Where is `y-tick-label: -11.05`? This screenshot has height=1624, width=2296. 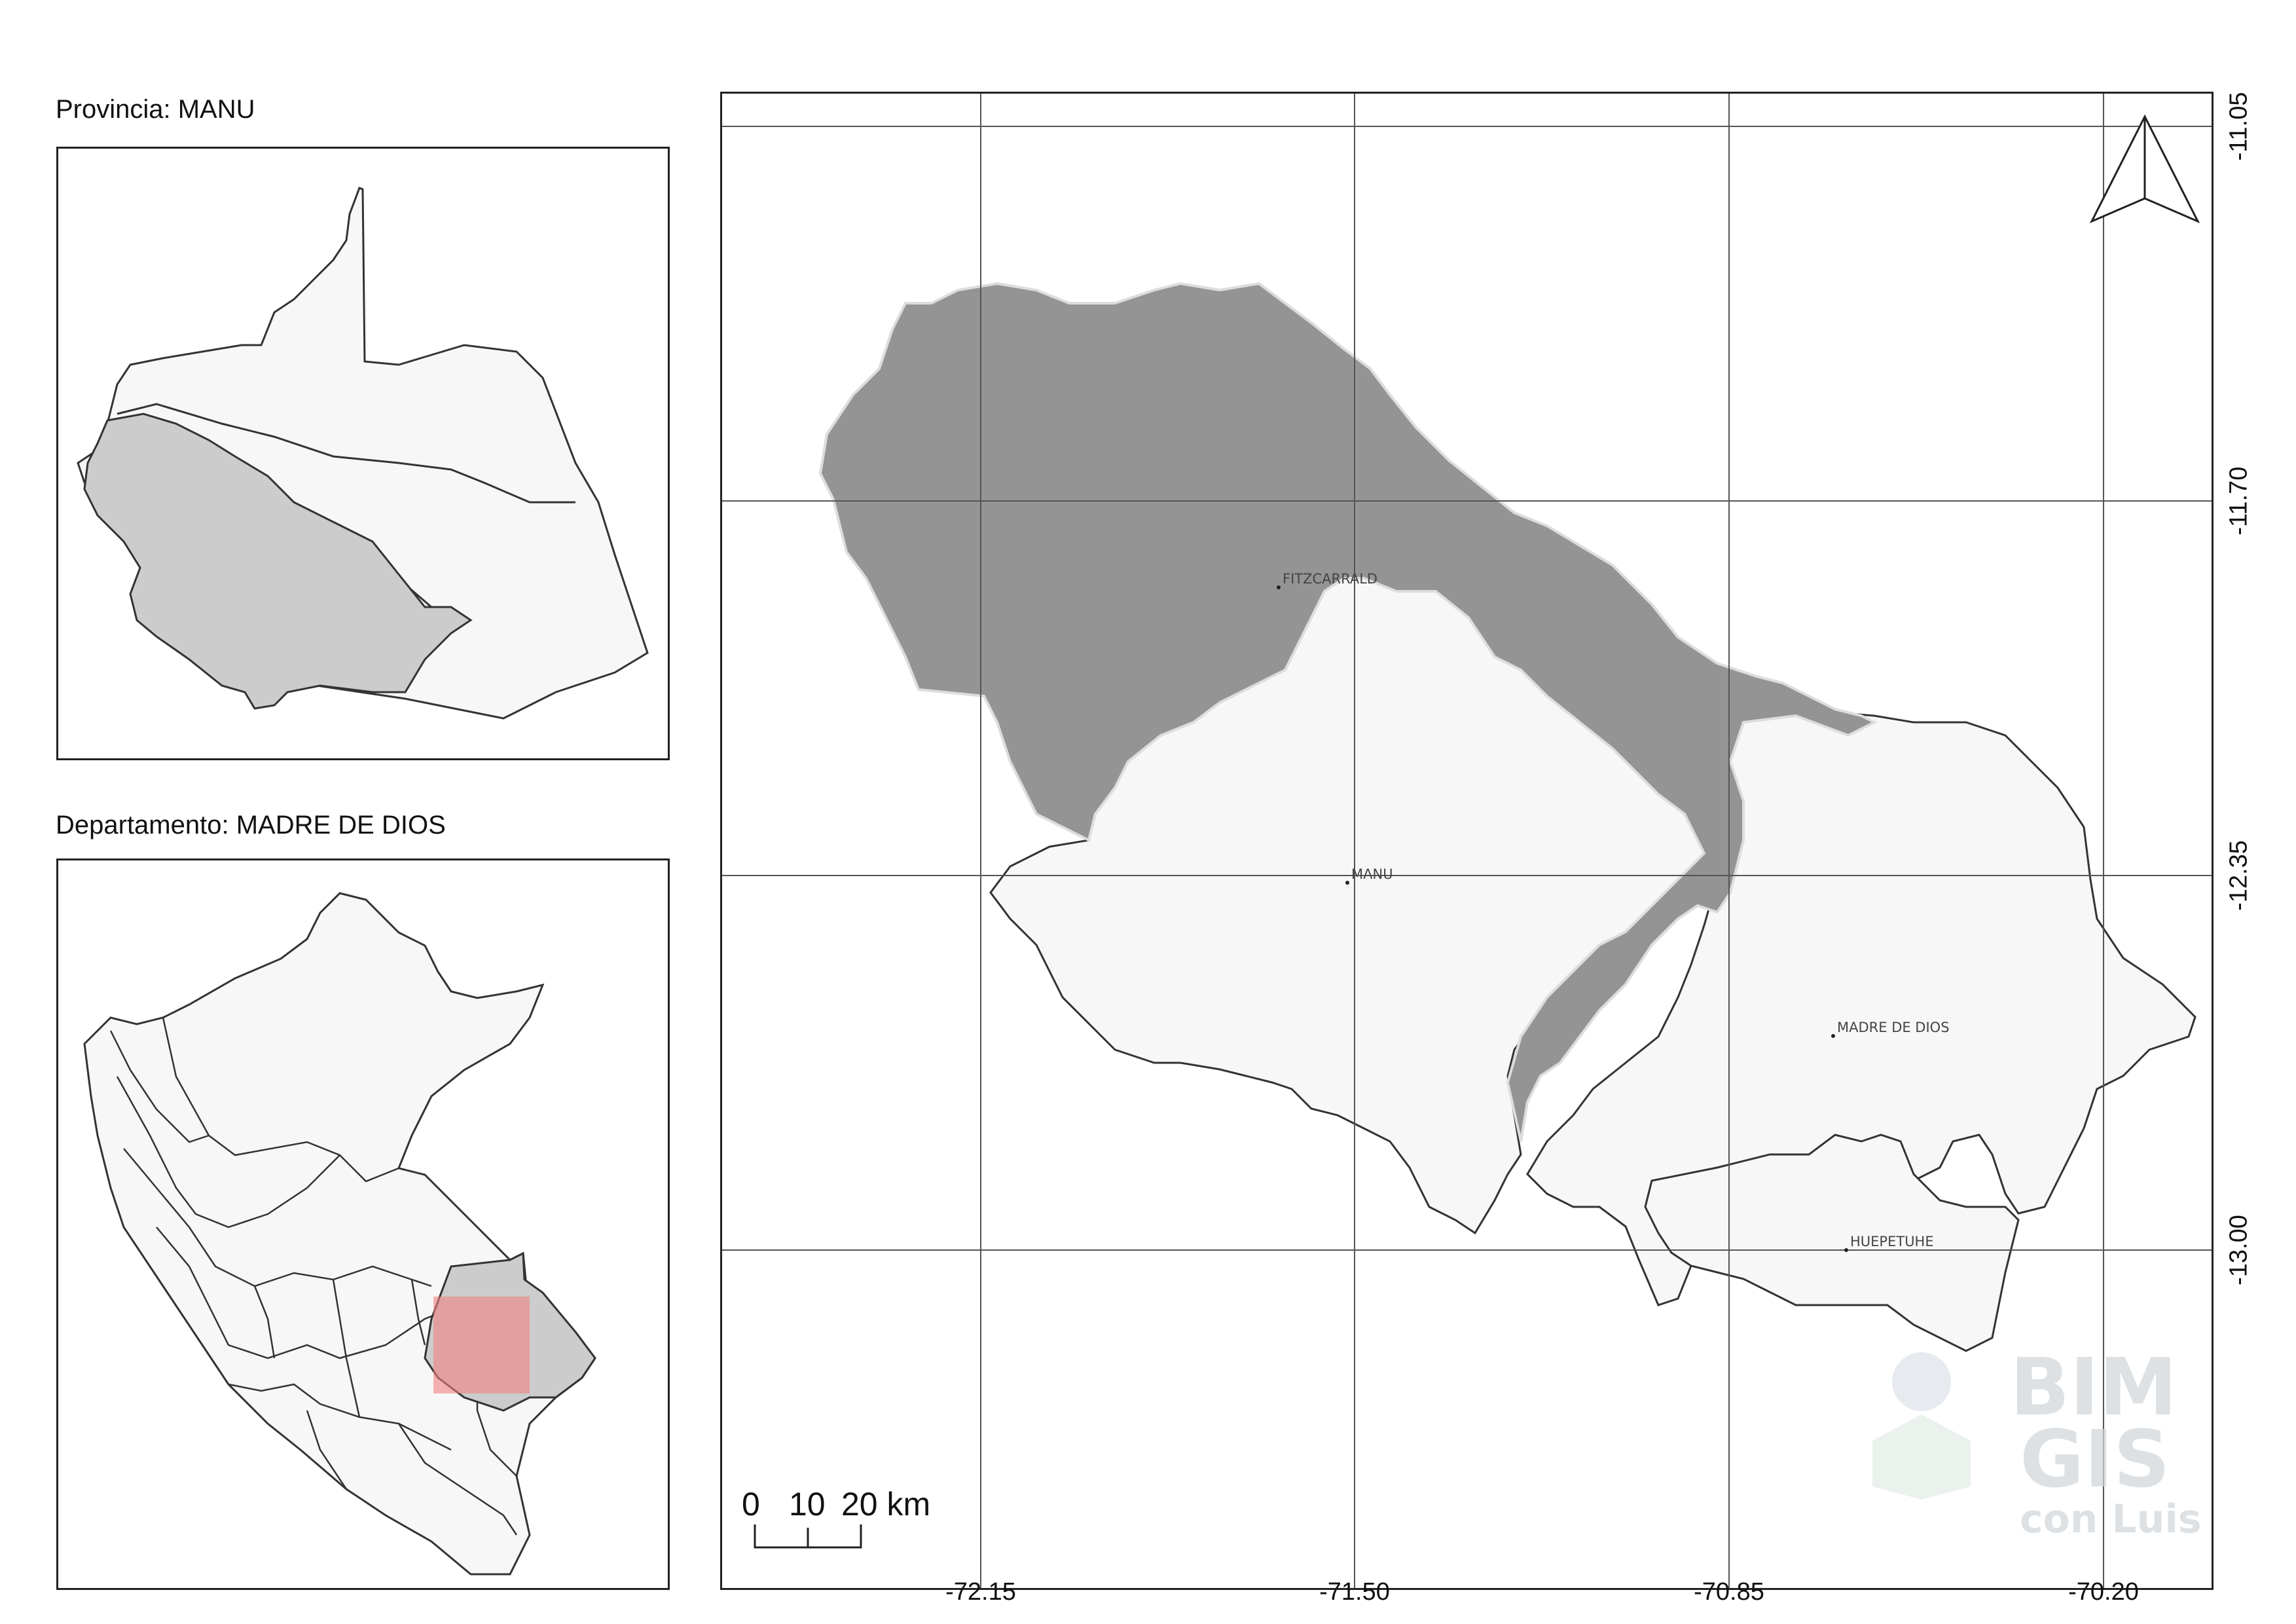
y-tick-label: -11.05 is located at coordinates (2239, 126).